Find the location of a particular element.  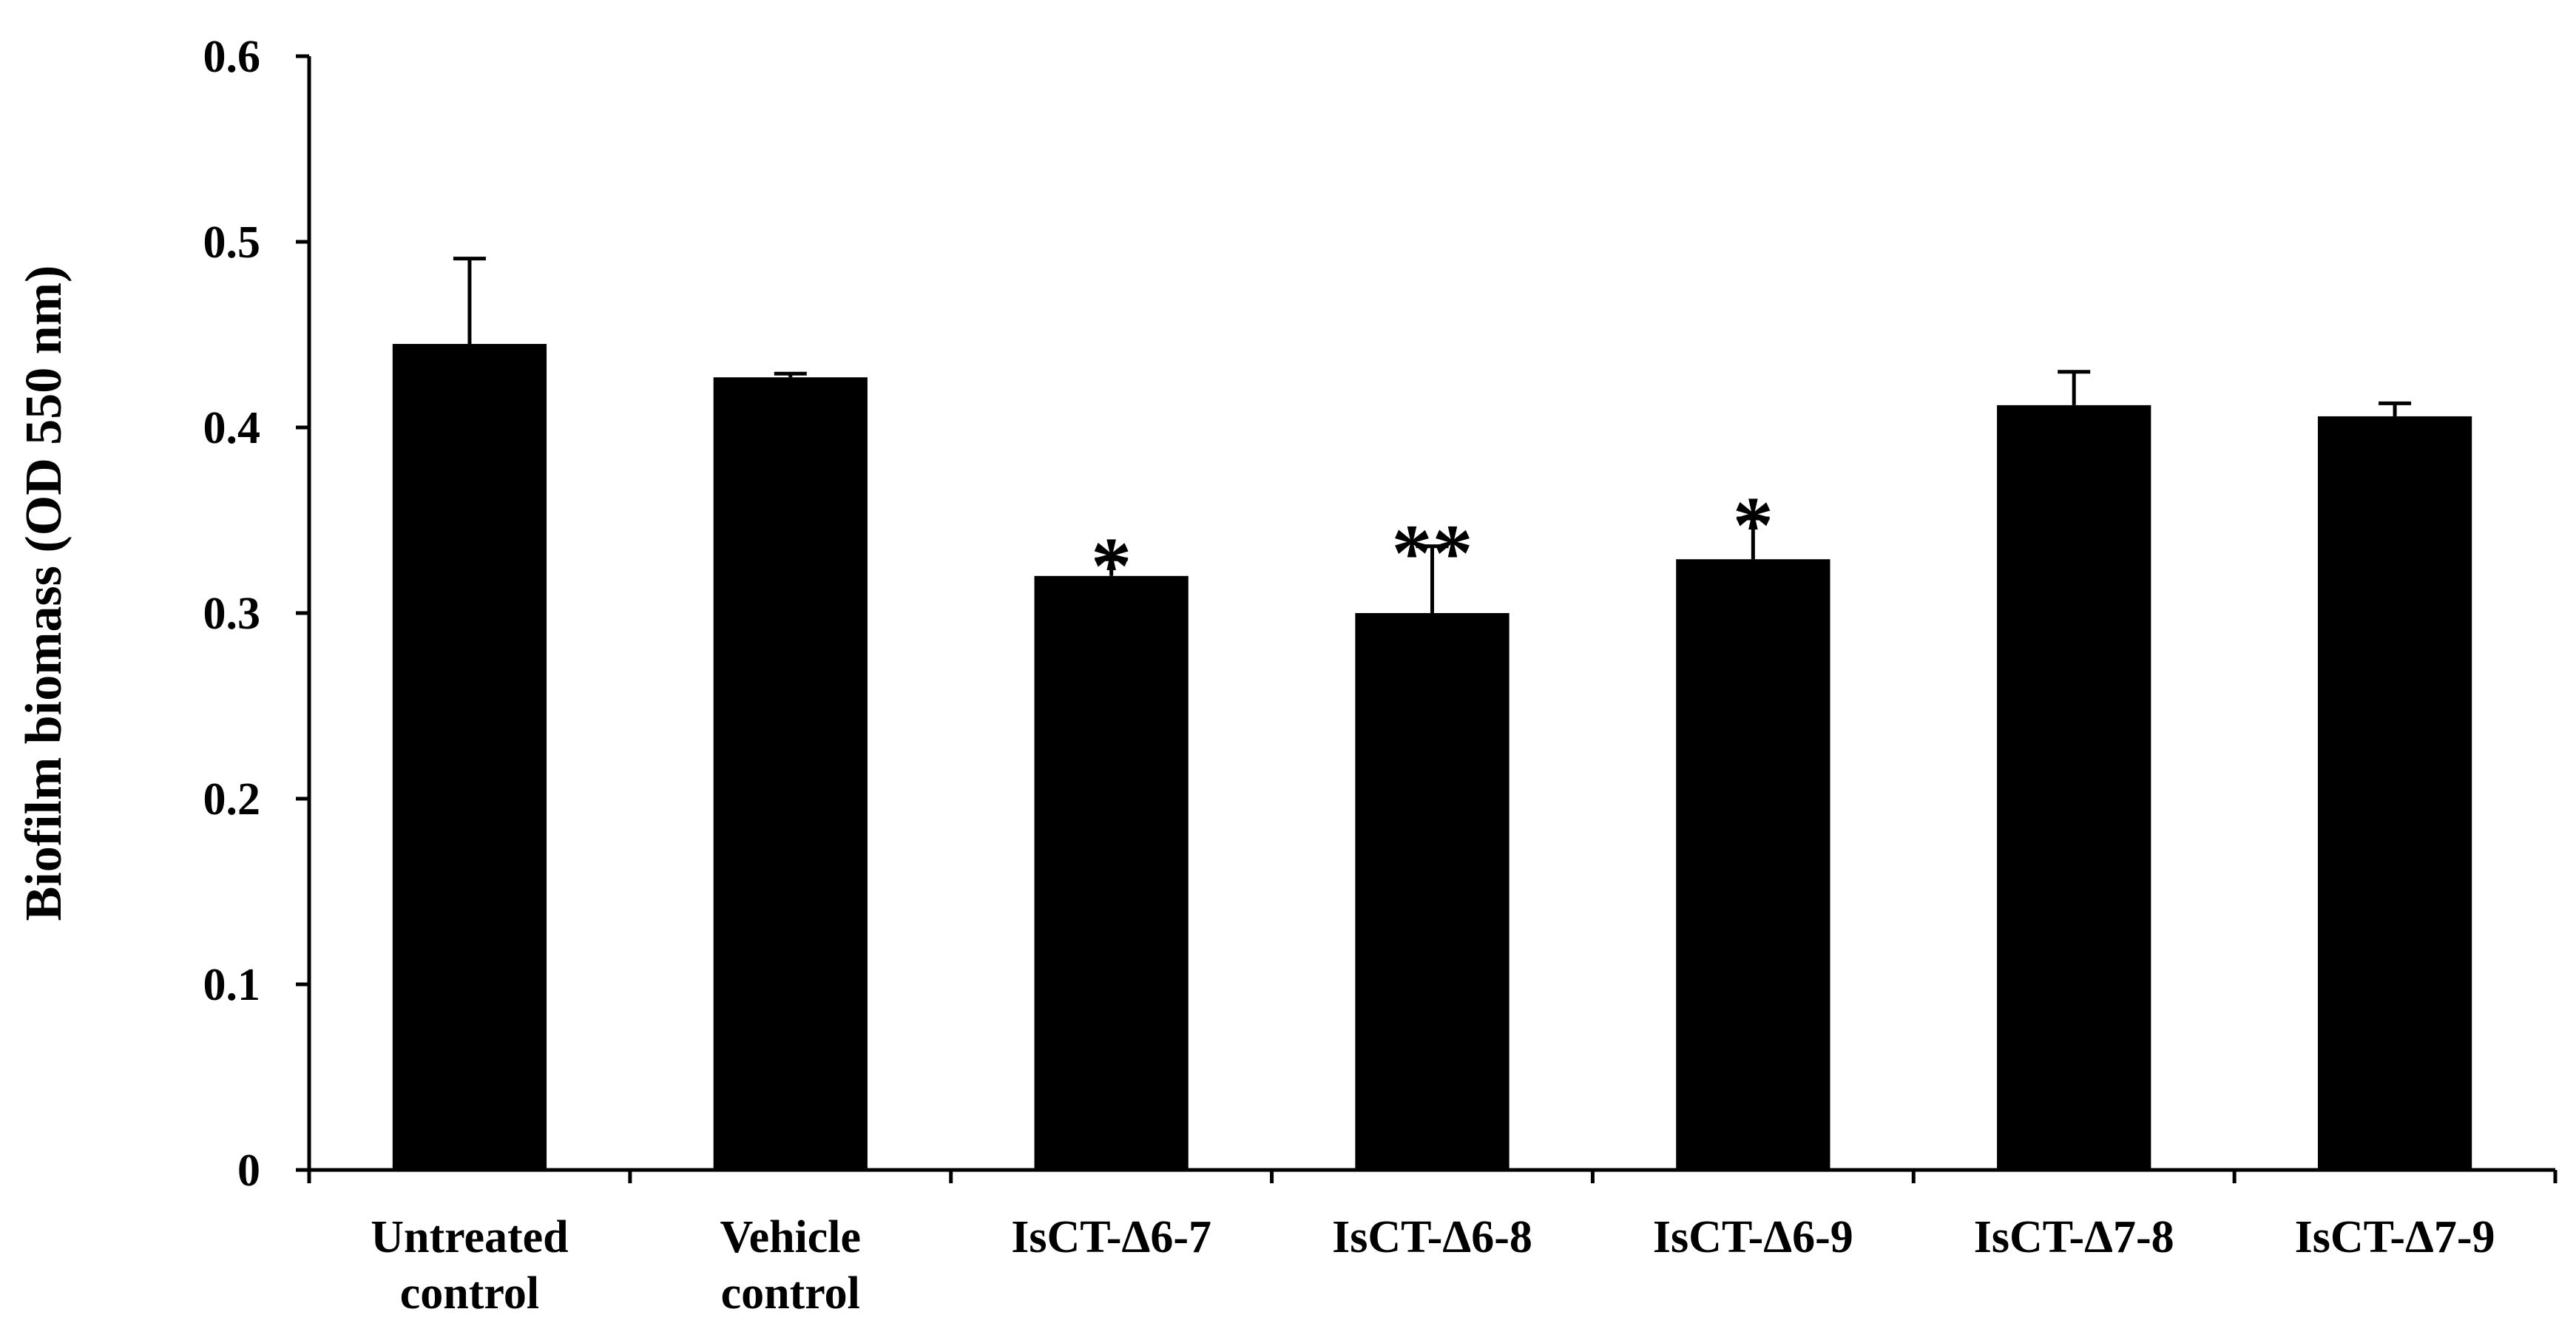

y-tick-label: 0.6 is located at coordinates (232, 57).